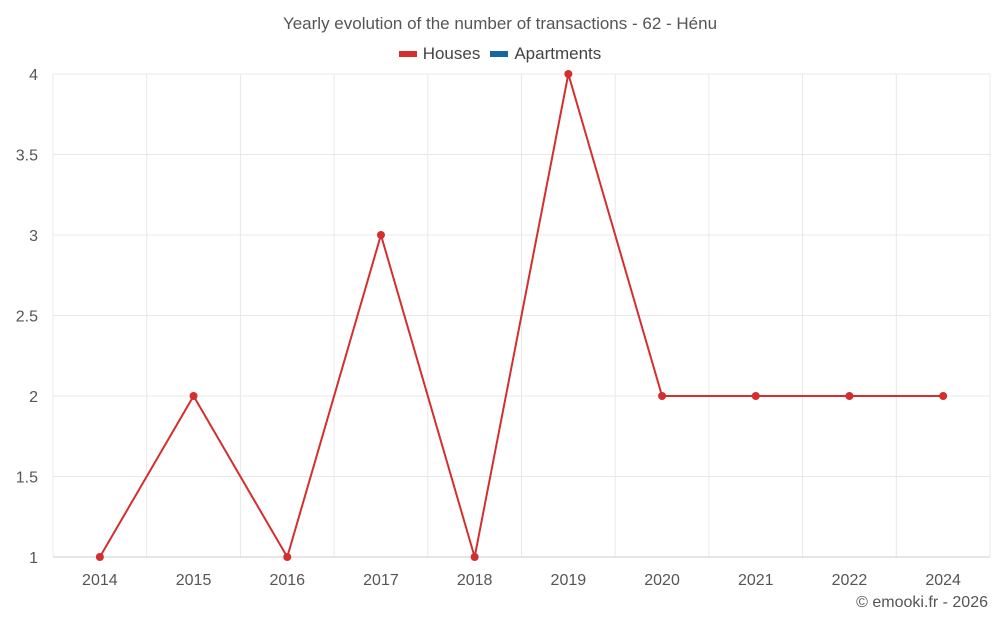 The height and width of the screenshot is (625, 1000). What do you see at coordinates (558, 53) in the screenshot?
I see `legend-label-apartments: Apartments` at bounding box center [558, 53].